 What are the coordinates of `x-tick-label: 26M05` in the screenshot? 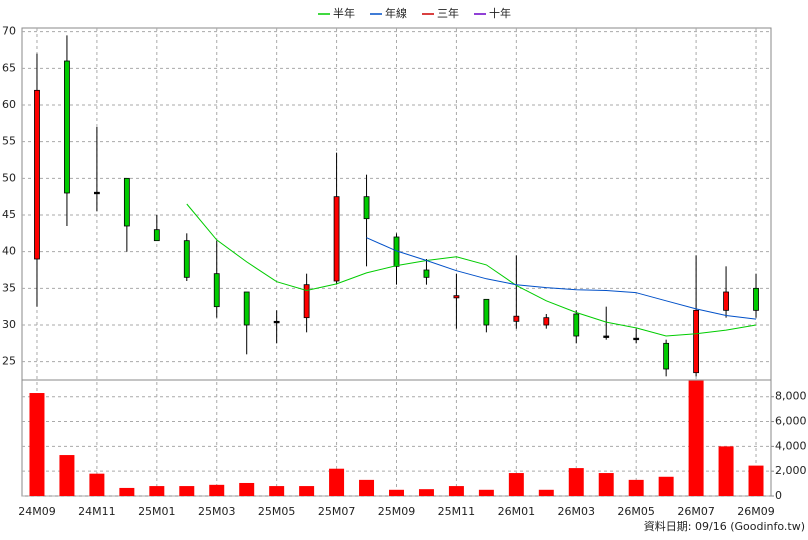 It's located at (636, 511).